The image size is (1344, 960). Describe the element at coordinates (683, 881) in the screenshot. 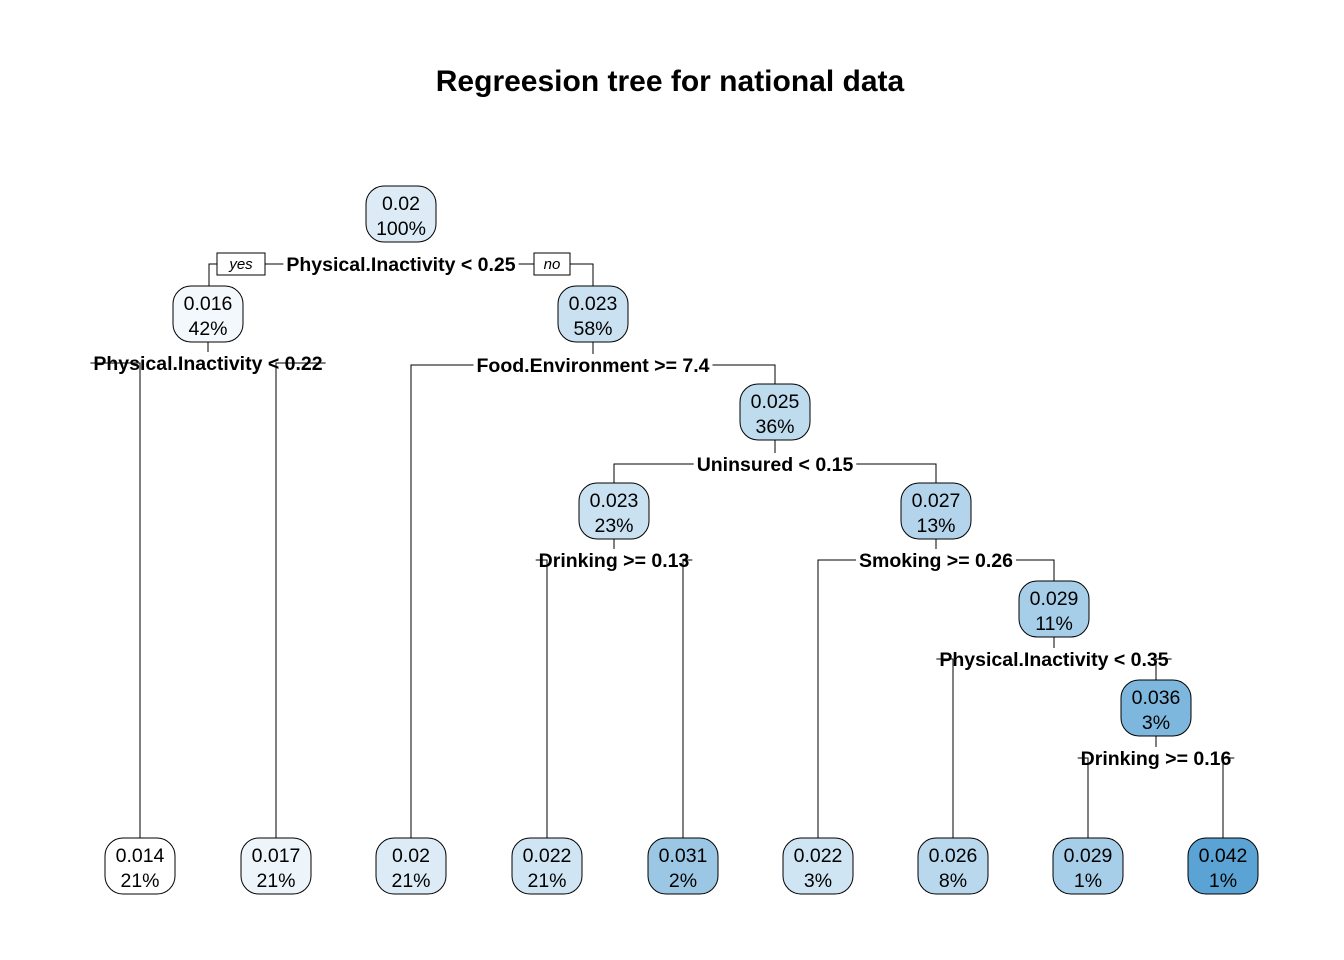

I see `node-pct-L5: 2%` at that location.